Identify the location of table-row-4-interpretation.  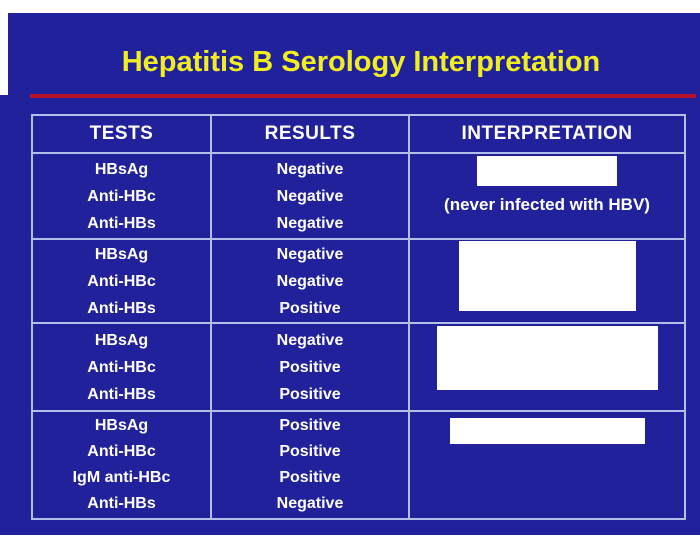
(547, 465).